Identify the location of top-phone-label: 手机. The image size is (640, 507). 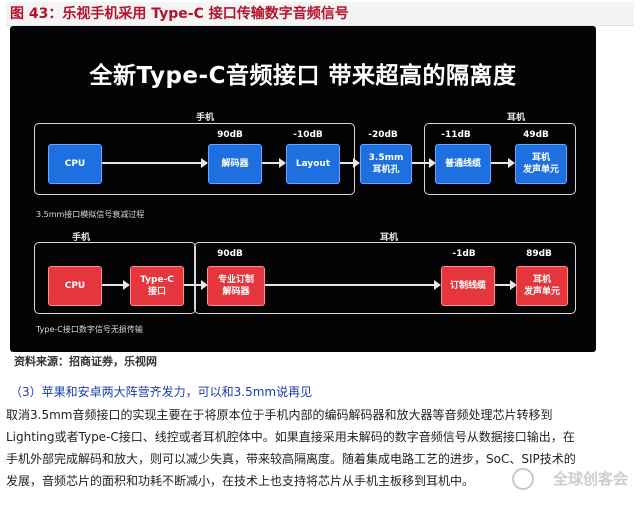
(205, 118).